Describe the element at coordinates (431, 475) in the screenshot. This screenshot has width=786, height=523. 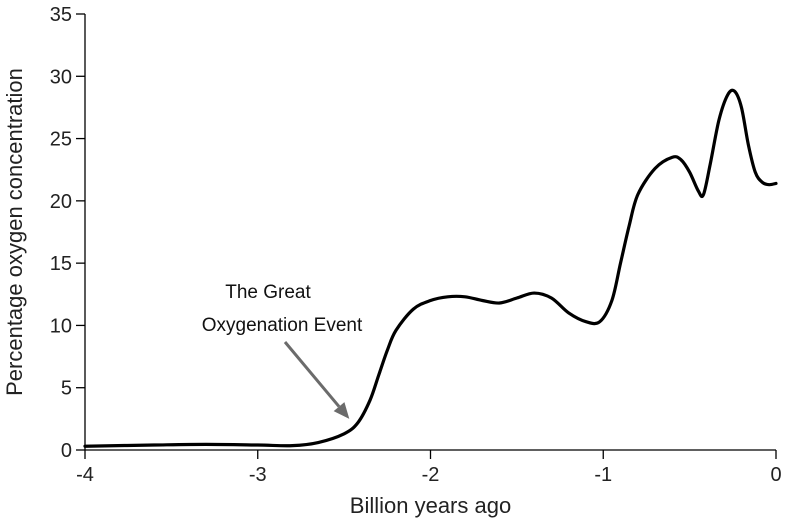
I see `x-tick-label: -2` at that location.